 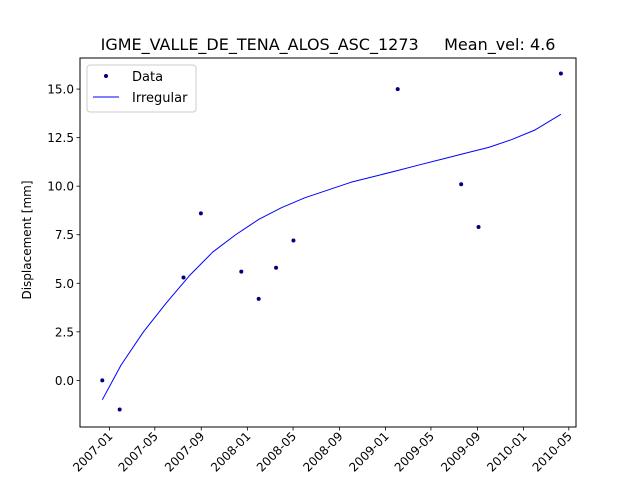 I want to click on y-tick-label: 12.5, so click(x=60, y=138).